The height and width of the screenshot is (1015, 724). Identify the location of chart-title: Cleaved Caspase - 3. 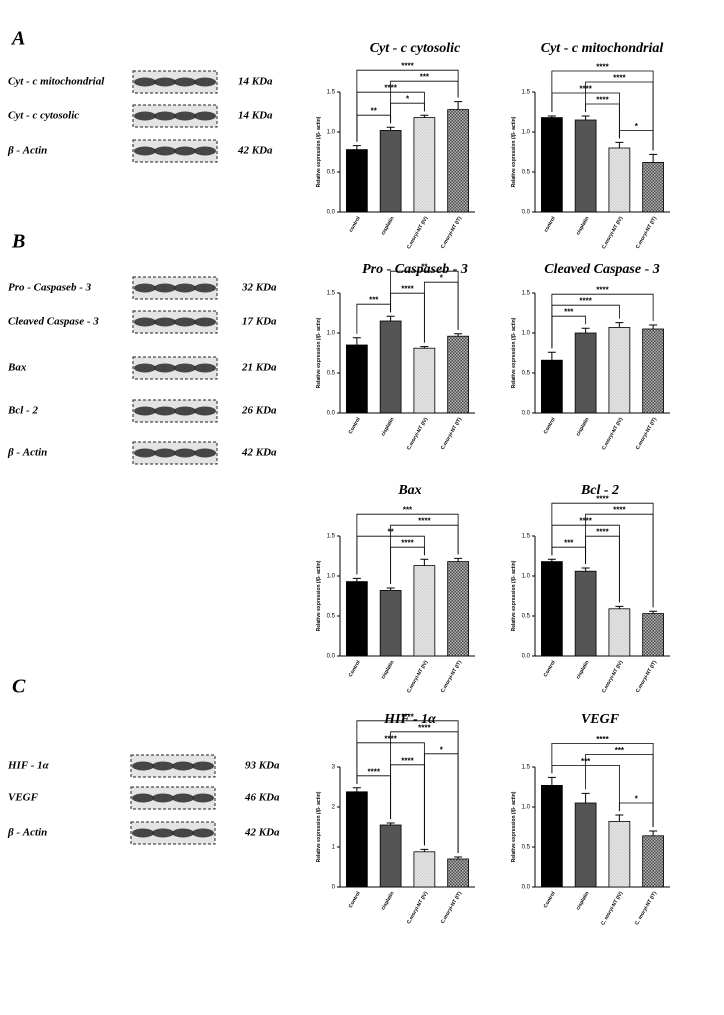
(601, 269).